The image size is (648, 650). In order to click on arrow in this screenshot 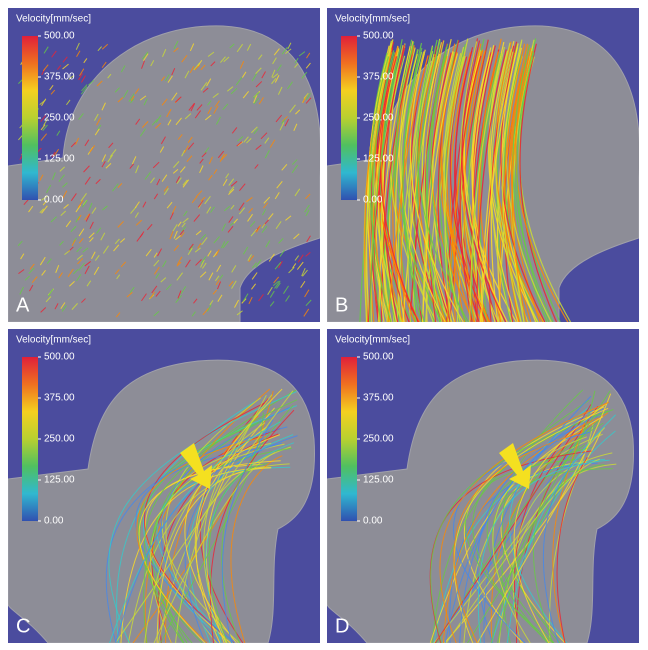, I will do `click(515, 466)`.